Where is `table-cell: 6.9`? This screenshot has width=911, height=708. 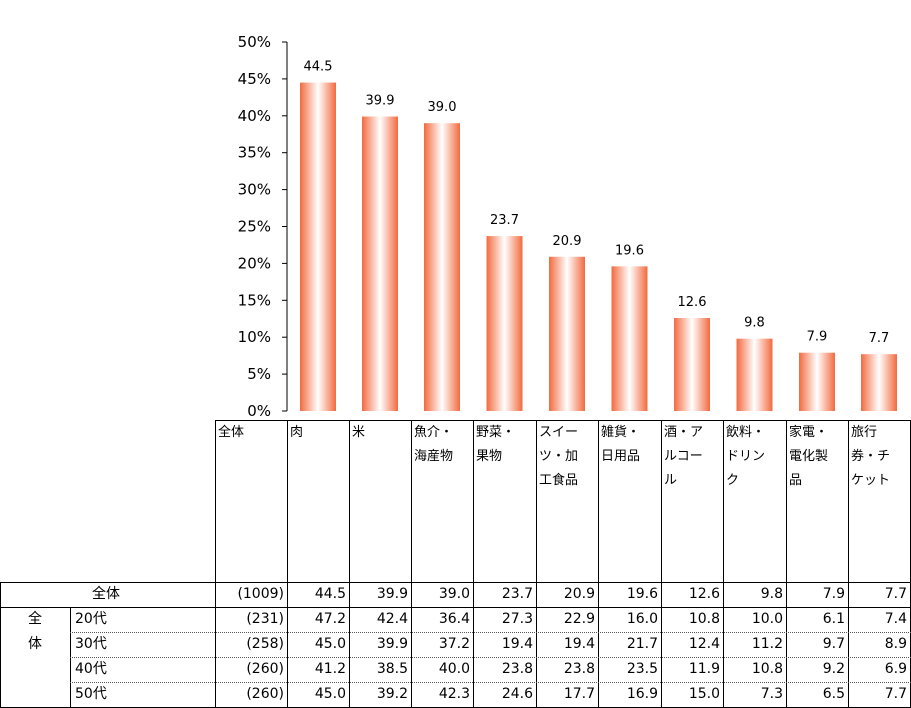 table-cell: 6.9 is located at coordinates (895, 669).